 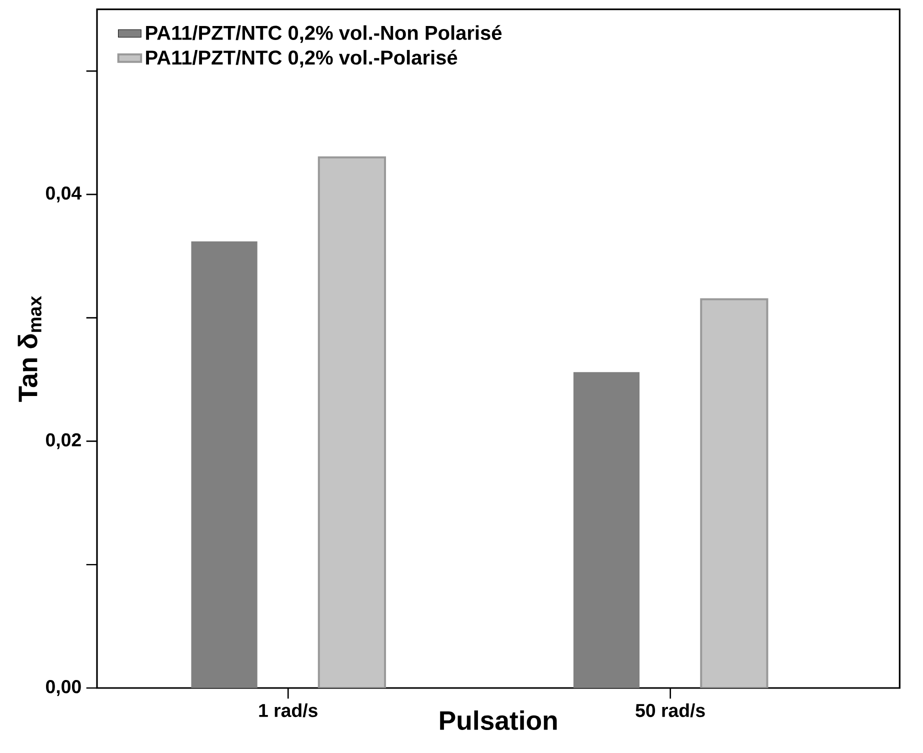 What do you see at coordinates (64, 194) in the screenshot?
I see `y-tick-label: 0,04` at bounding box center [64, 194].